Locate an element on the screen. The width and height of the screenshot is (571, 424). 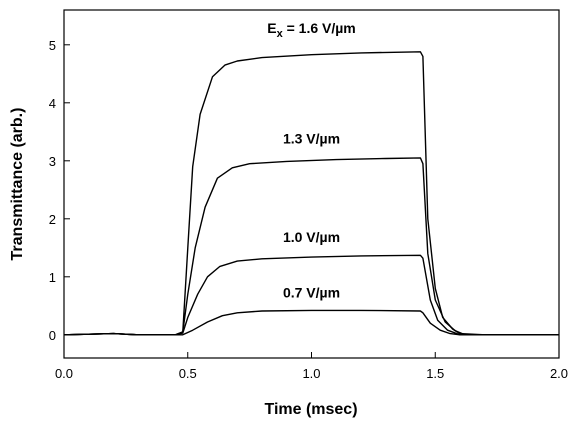
curve-label-1: Ex = 1.6 V/µm is located at coordinates (311, 30).